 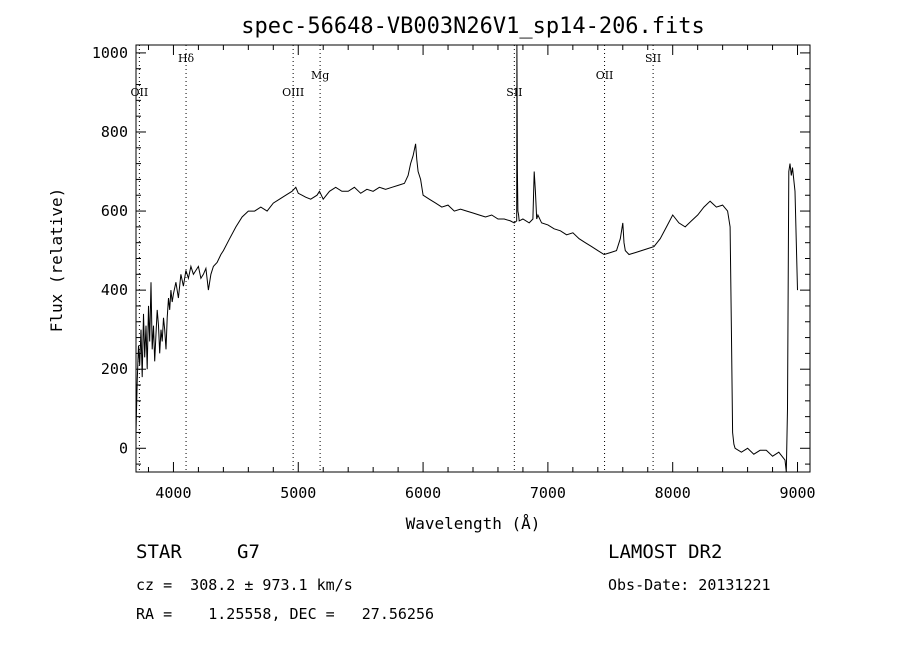 What do you see at coordinates (423, 493) in the screenshot?
I see `x-tick-label-6000: 6000` at bounding box center [423, 493].